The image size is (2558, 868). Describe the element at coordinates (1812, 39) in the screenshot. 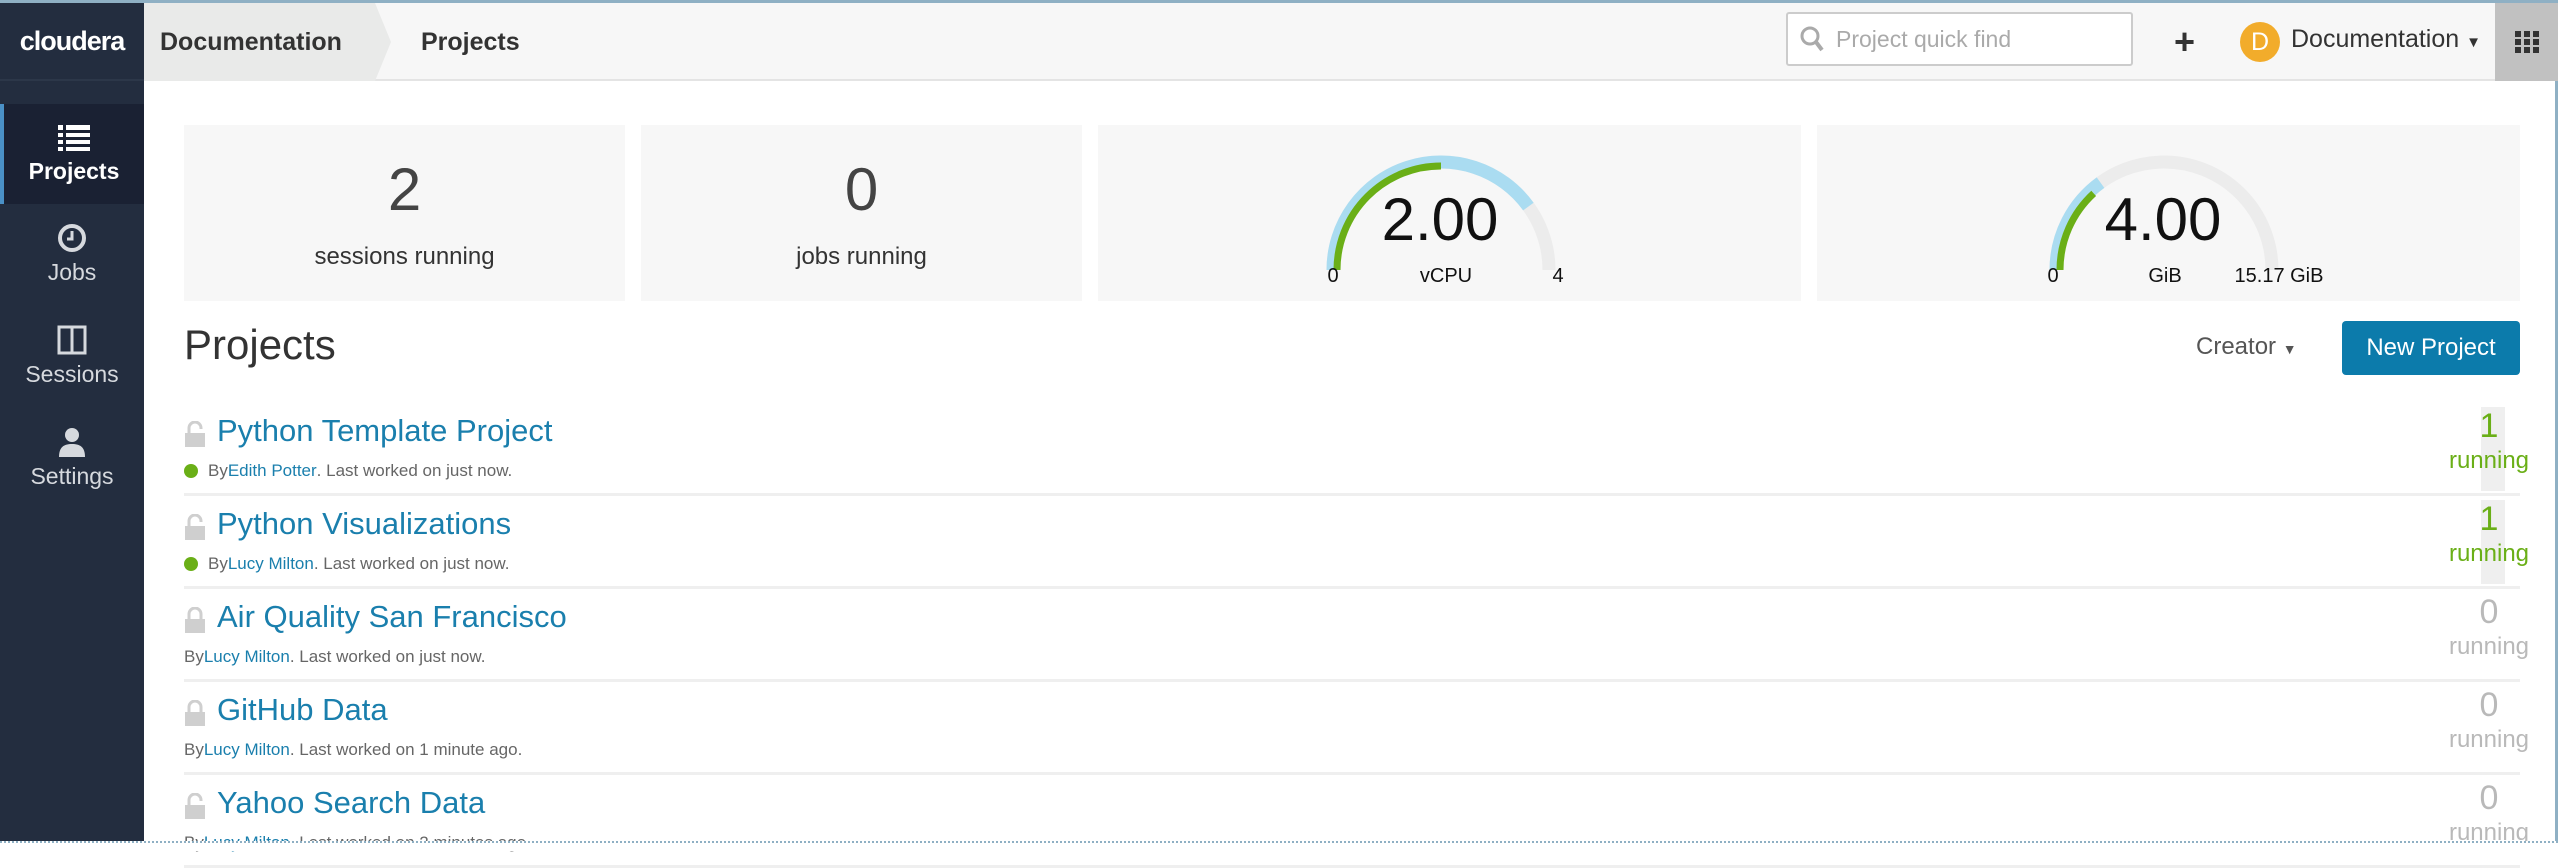

I see `search-icon` at that location.